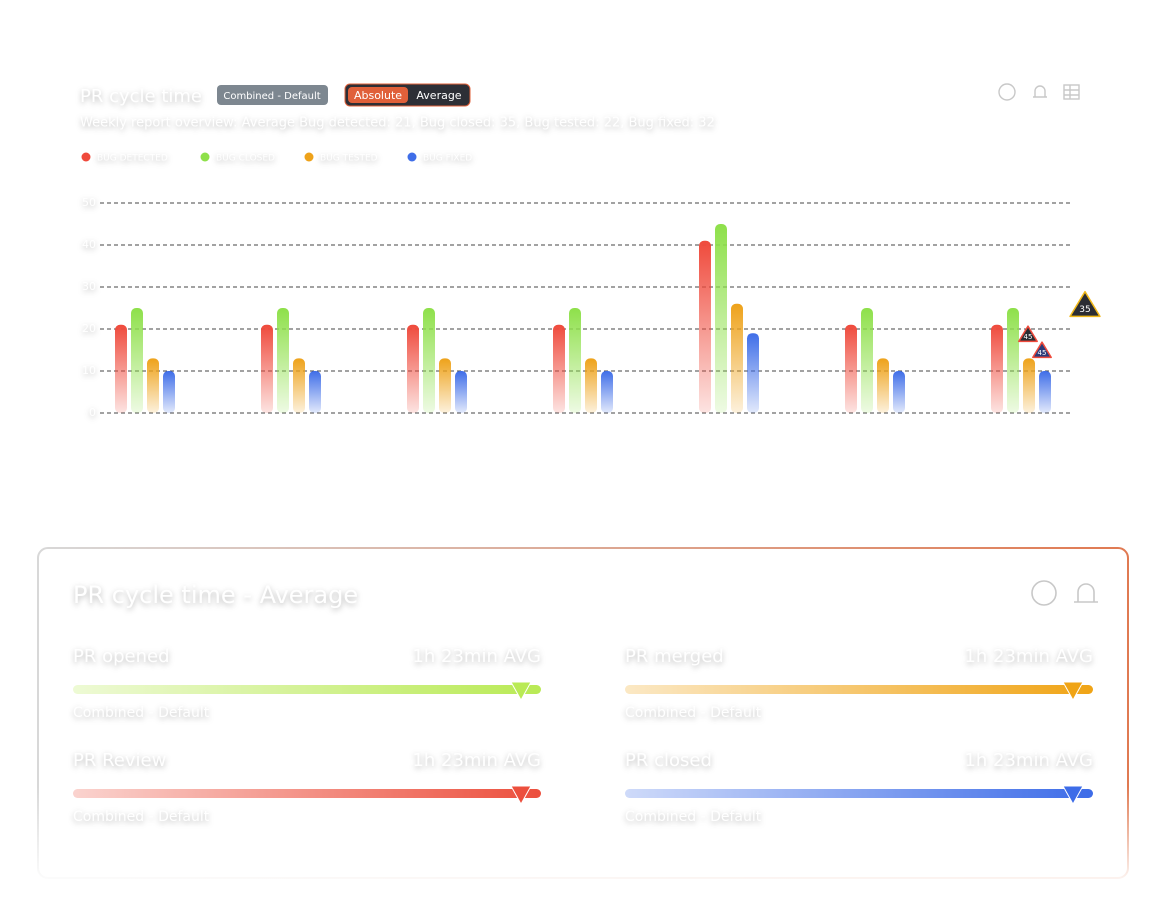 This screenshot has height=907, width=1166. I want to click on y-tick-label: 20, so click(89, 328).